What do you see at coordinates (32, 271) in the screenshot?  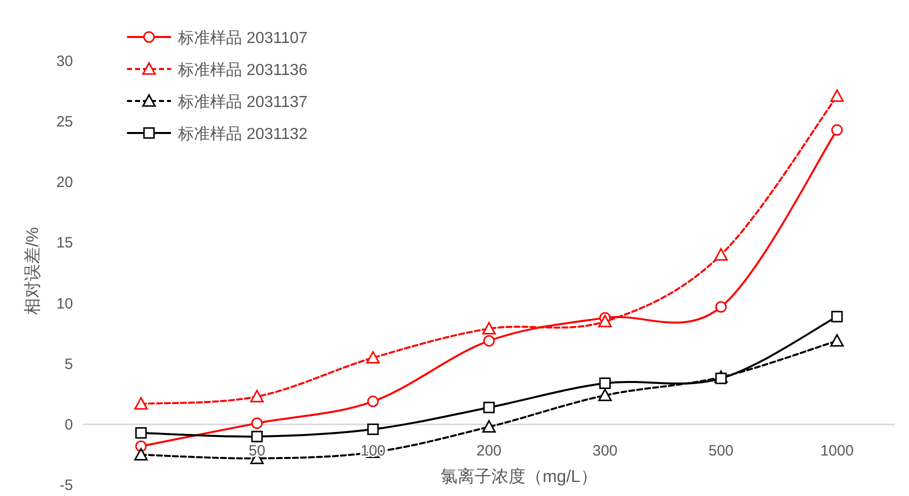 I see `y-axis-title: 相对误差/%` at bounding box center [32, 271].